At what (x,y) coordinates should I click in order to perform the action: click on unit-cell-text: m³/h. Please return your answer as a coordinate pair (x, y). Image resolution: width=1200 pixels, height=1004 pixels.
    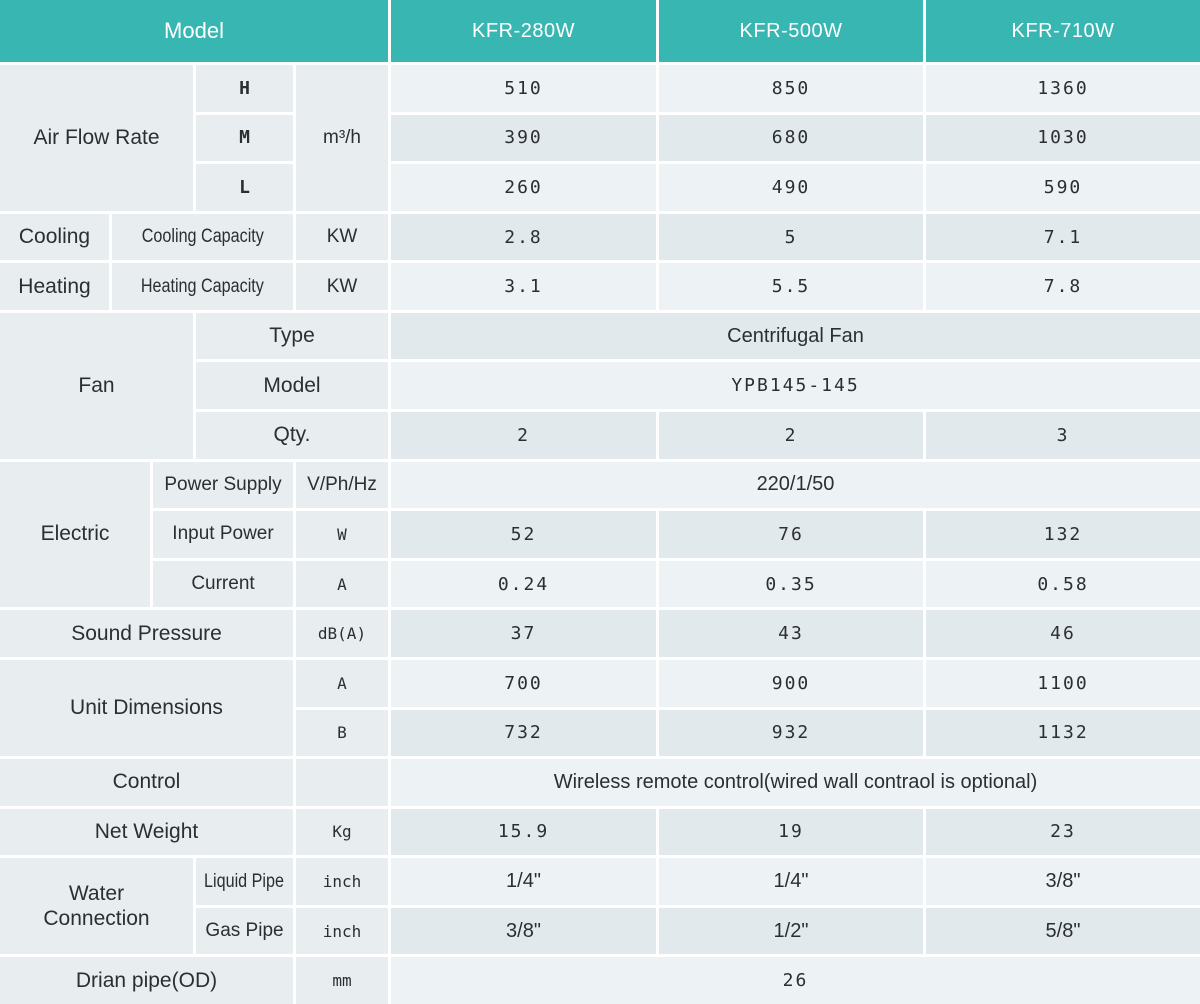
    Looking at the image, I should click on (342, 137).